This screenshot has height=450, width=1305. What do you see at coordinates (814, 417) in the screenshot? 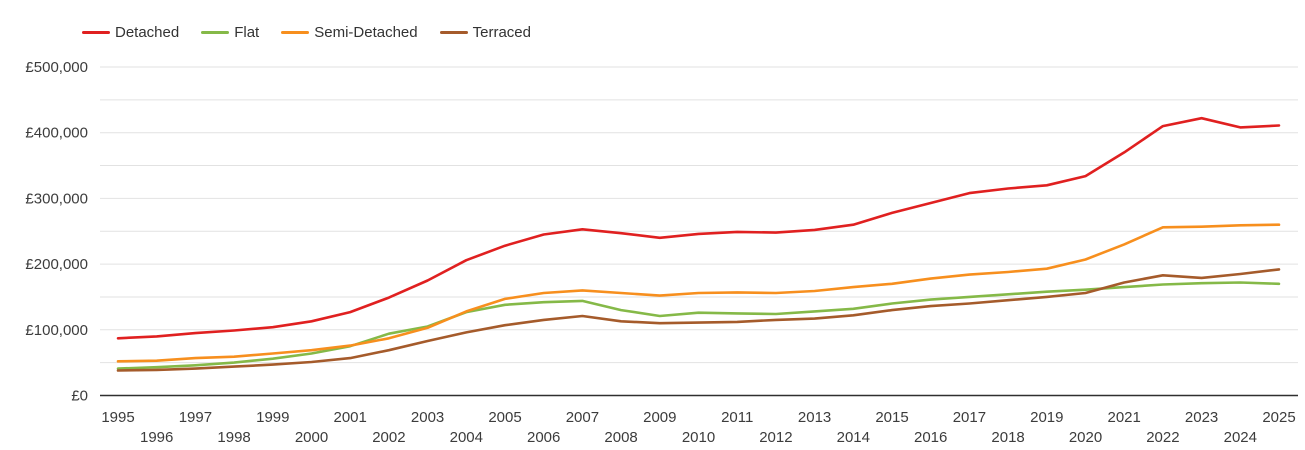
I see `x-axis-label: 2013` at bounding box center [814, 417].